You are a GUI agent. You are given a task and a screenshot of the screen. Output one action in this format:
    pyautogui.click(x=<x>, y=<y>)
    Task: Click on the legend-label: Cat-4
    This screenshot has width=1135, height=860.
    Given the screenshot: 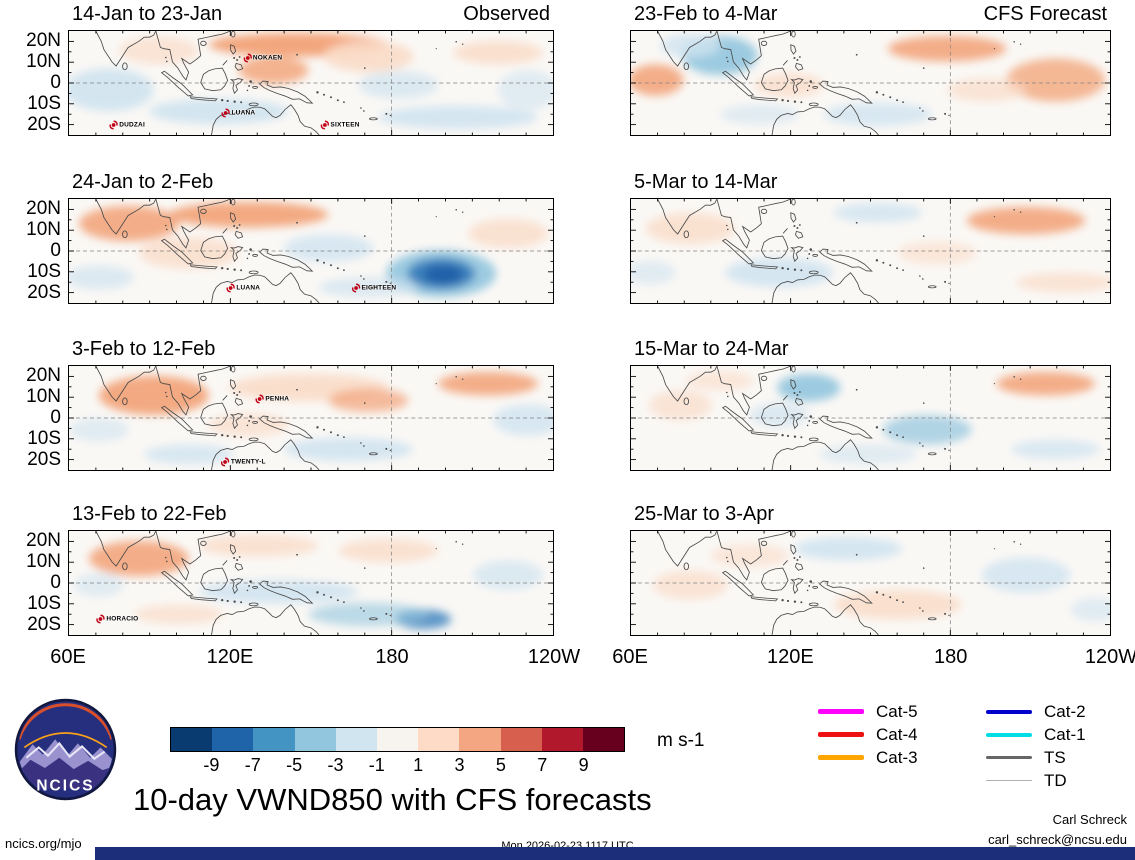 What is the action you would take?
    pyautogui.click(x=897, y=734)
    